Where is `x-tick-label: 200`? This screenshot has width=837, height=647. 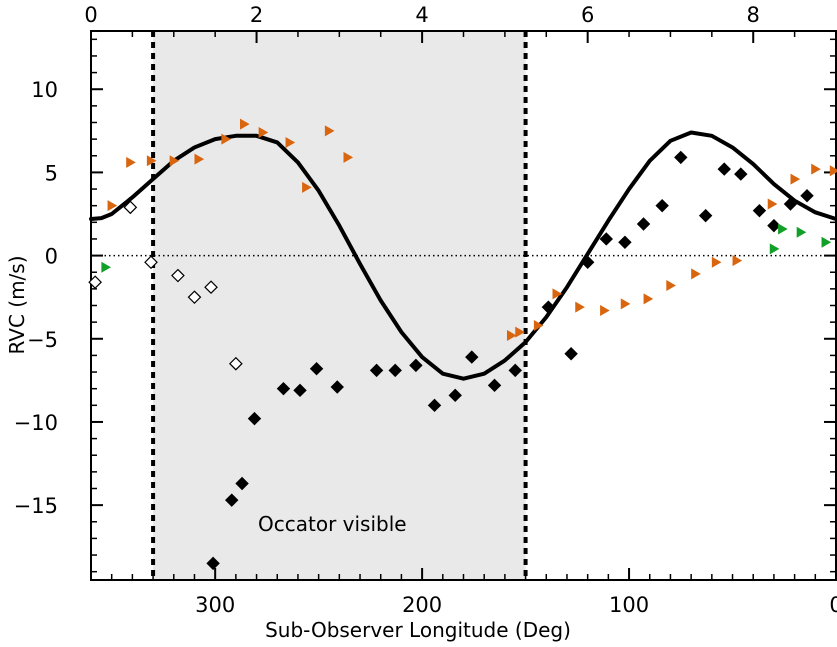 x-tick-label: 200 is located at coordinates (422, 605).